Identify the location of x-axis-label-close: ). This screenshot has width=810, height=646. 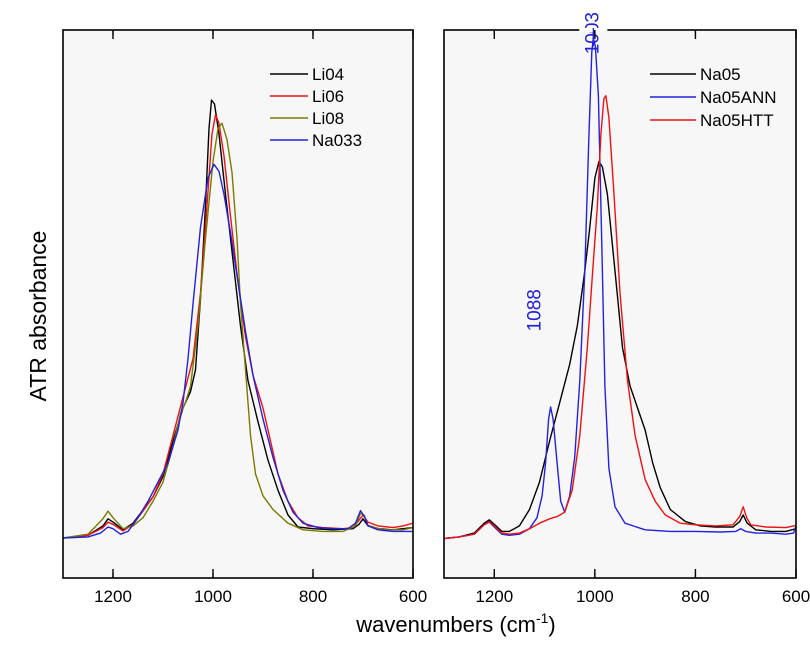
(551, 624).